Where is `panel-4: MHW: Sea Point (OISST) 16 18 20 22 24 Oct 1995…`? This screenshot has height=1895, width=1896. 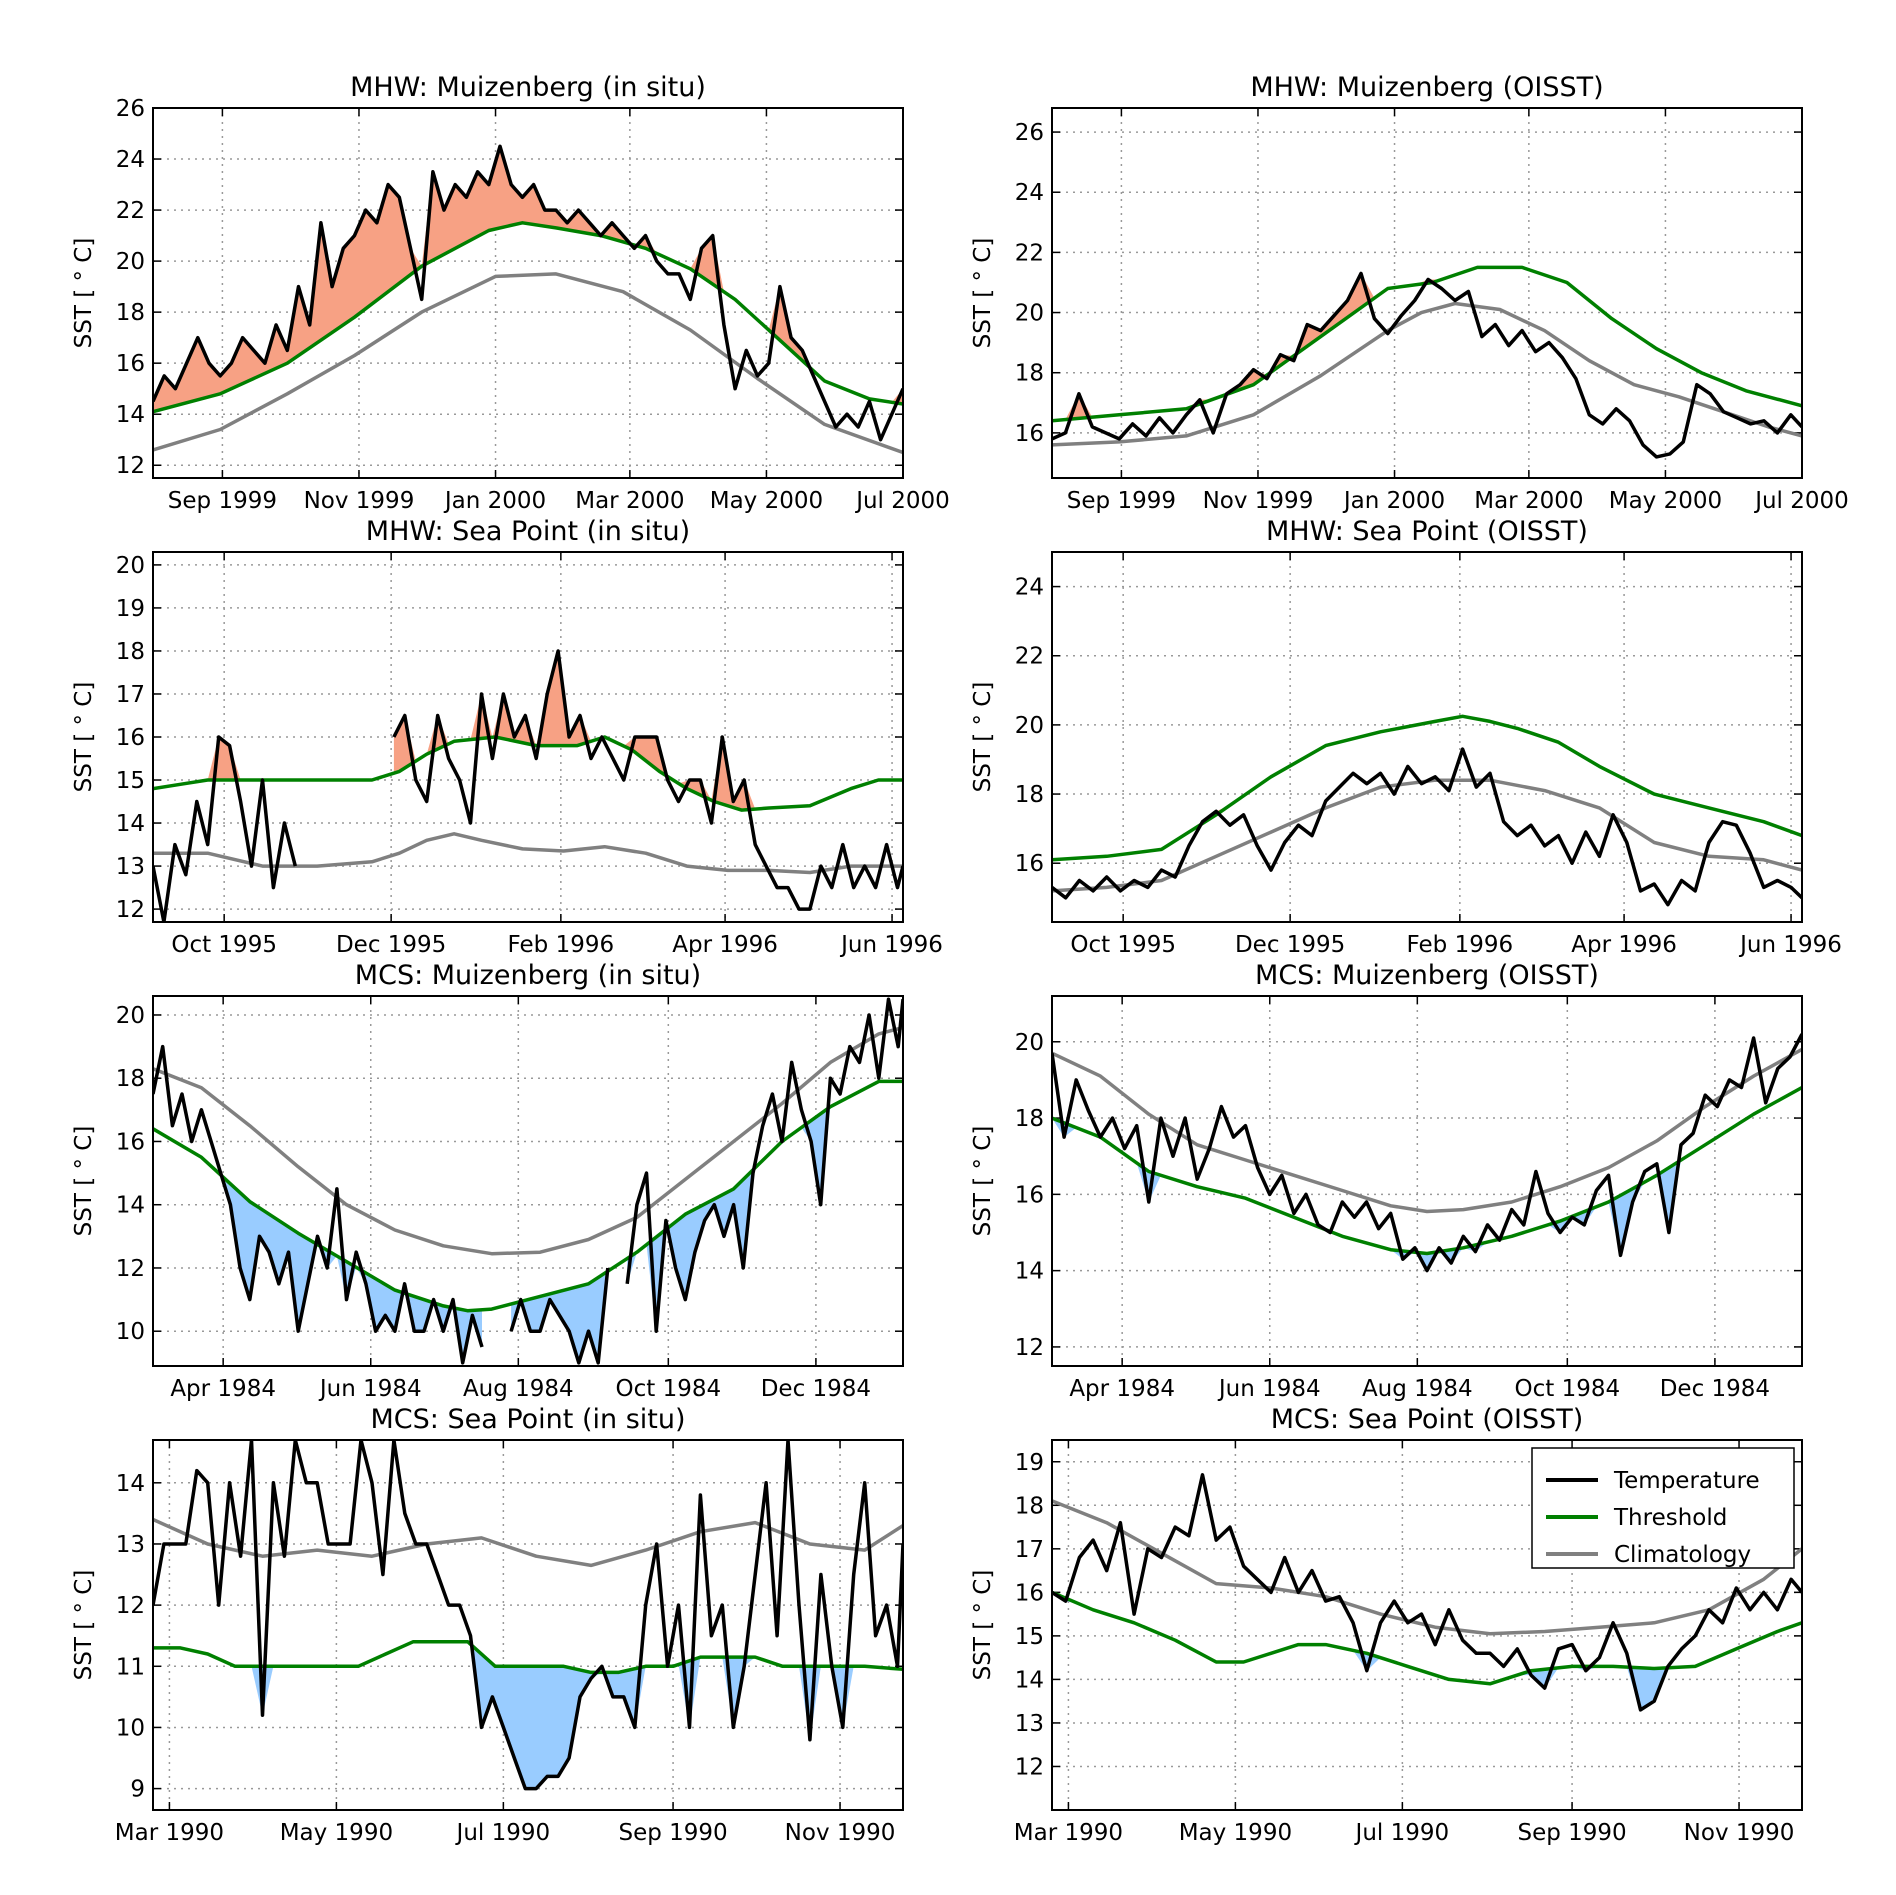 panel-4: MHW: Sea Point (OISST) 16 18 20 22 24 Oct 1995… is located at coordinates (1406, 737).